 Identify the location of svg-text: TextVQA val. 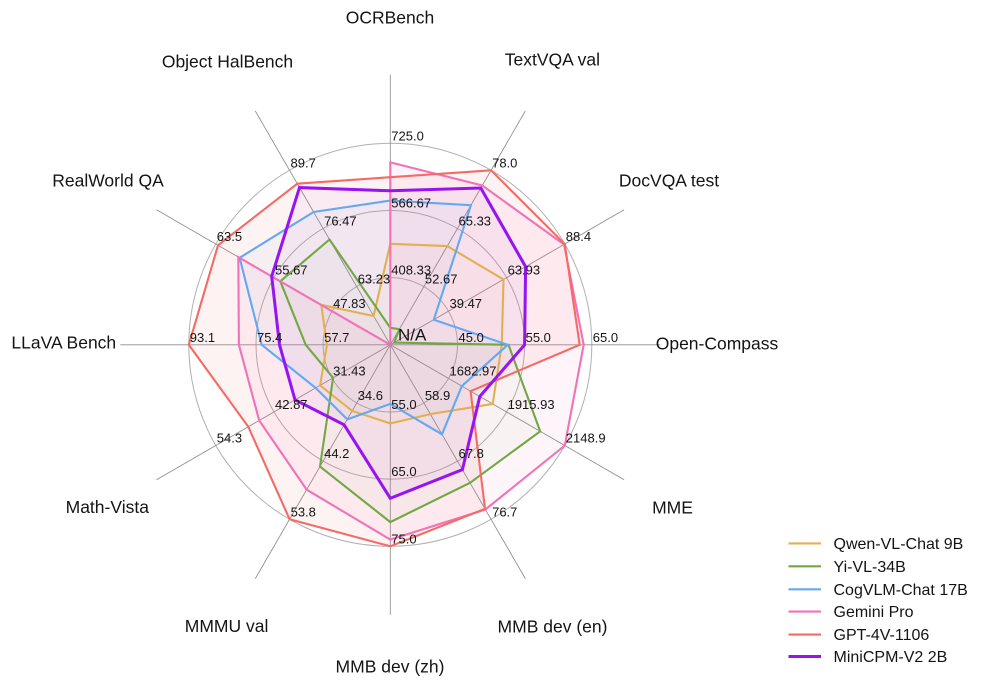
(552, 60).